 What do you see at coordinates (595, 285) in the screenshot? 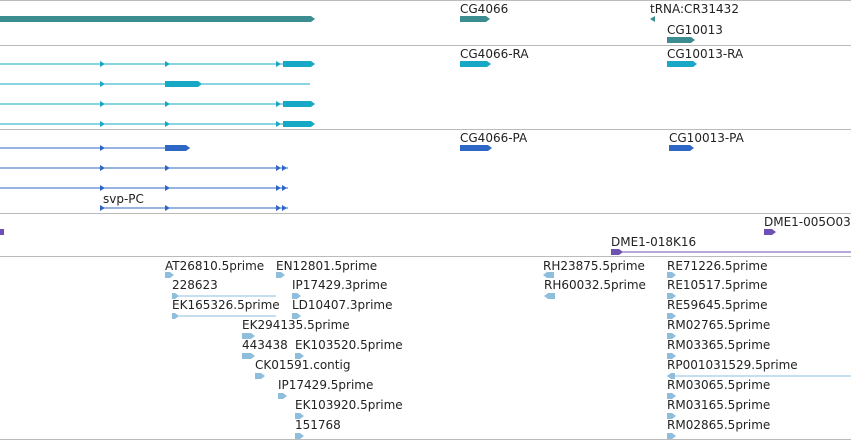
I see `label-est: RH60032.5prime` at bounding box center [595, 285].